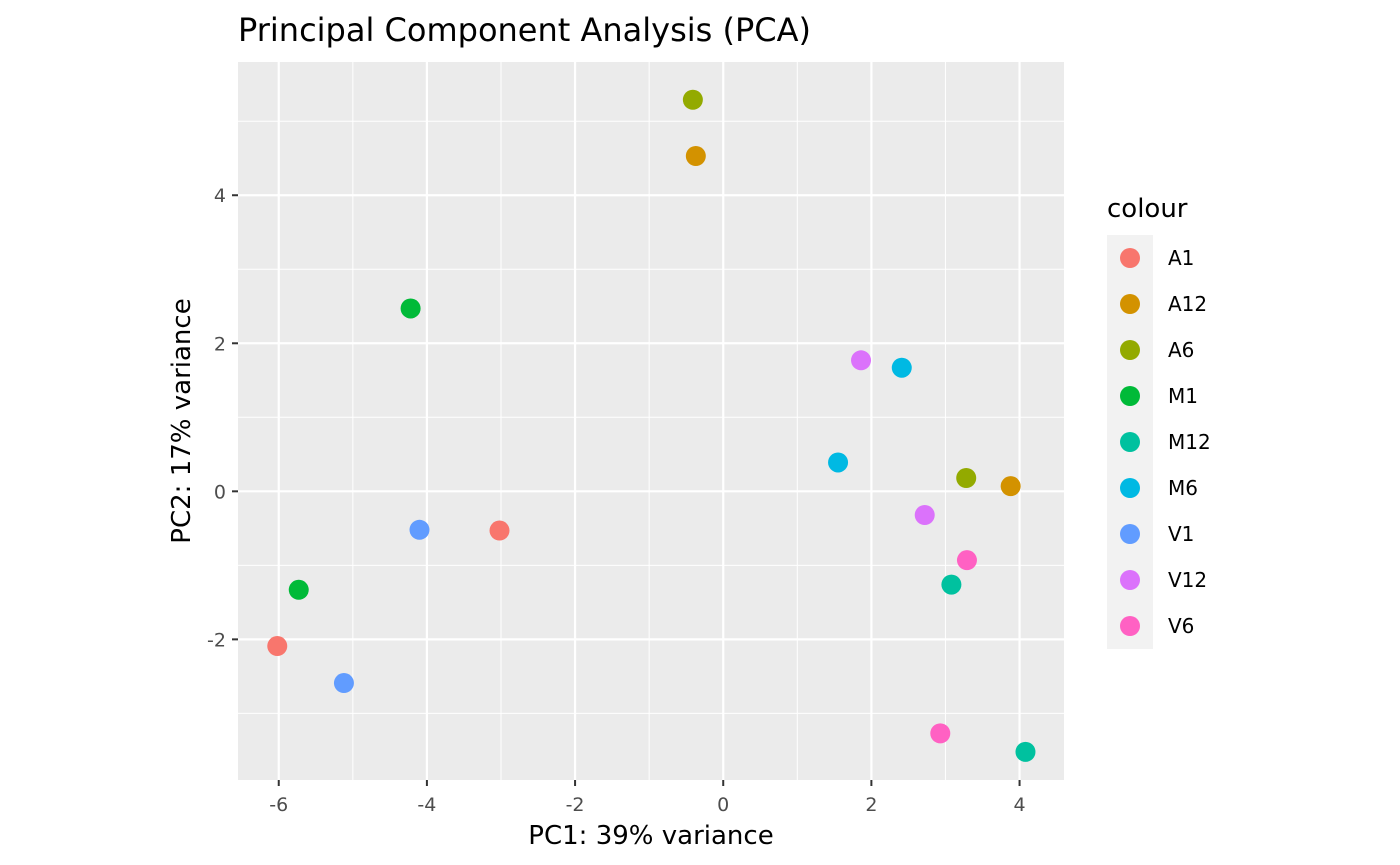 This screenshot has width=1400, height=865. Describe the element at coordinates (1130, 396) in the screenshot. I see `legend-key-m1` at that location.